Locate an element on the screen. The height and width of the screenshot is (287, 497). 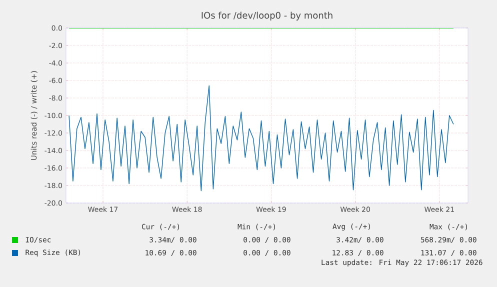
chart-title: IOs for /dev/loop0 - by month is located at coordinates (267, 16).